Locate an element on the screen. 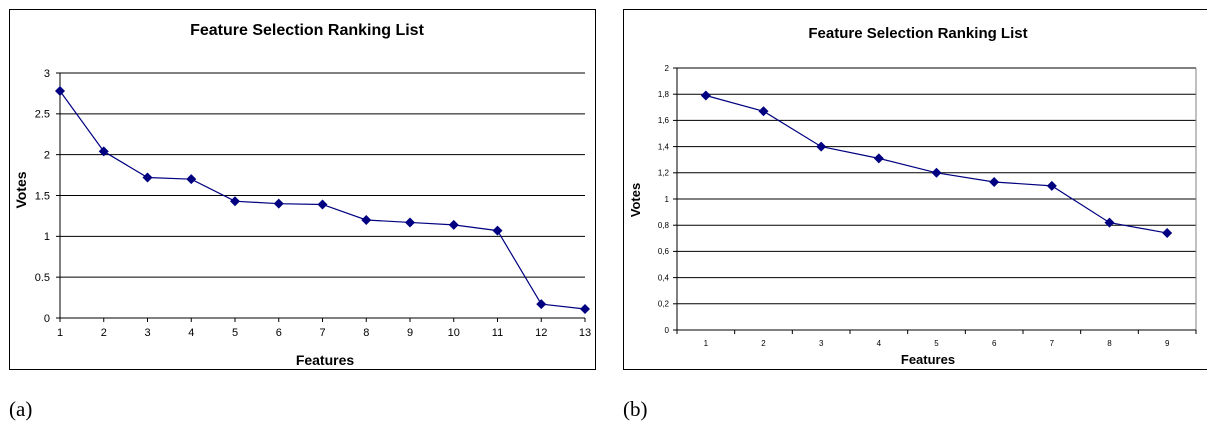  chart-a-y-tick-label: 2 is located at coordinates (47, 156).